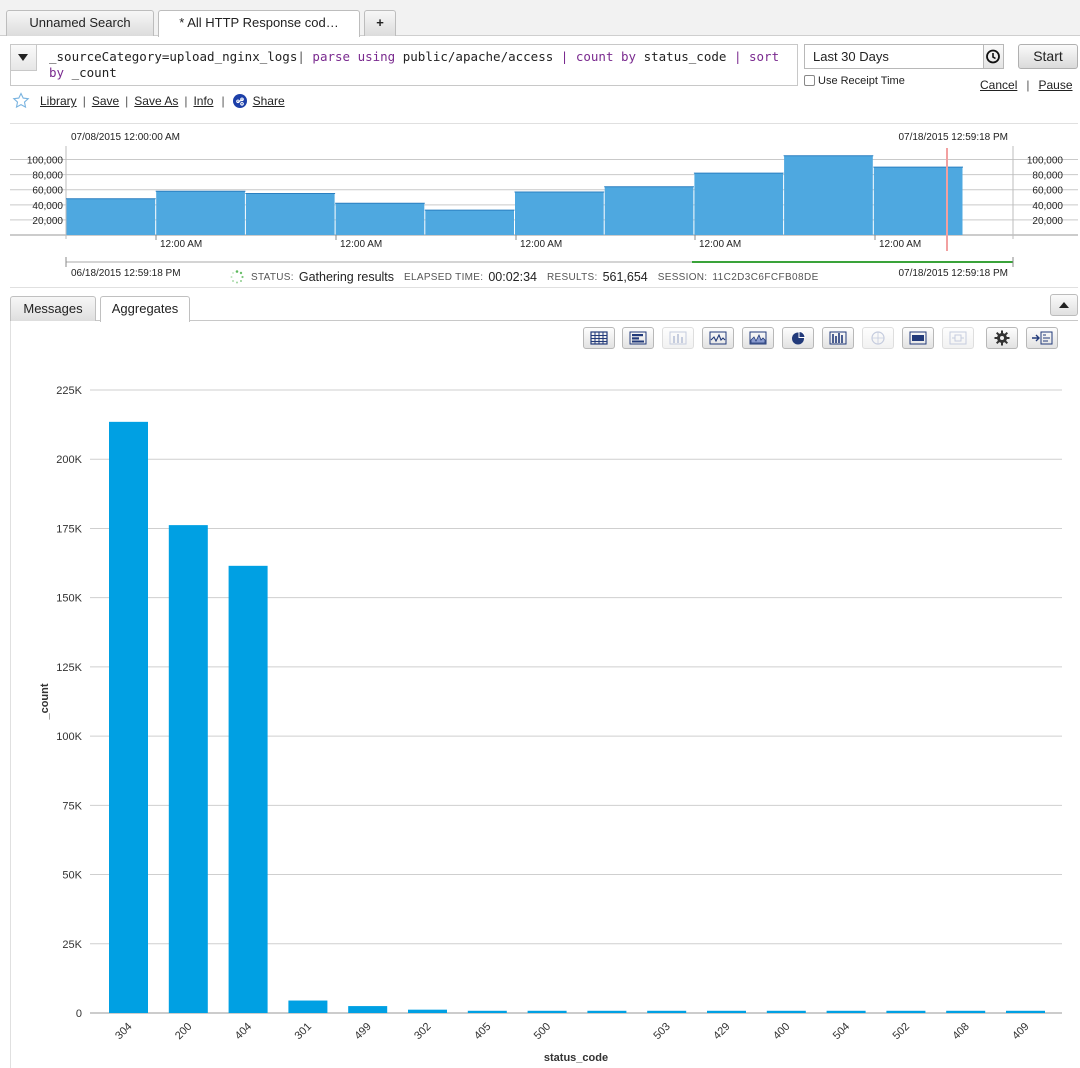  What do you see at coordinates (625, 277) in the screenshot?
I see `results-value: 561,654` at bounding box center [625, 277].